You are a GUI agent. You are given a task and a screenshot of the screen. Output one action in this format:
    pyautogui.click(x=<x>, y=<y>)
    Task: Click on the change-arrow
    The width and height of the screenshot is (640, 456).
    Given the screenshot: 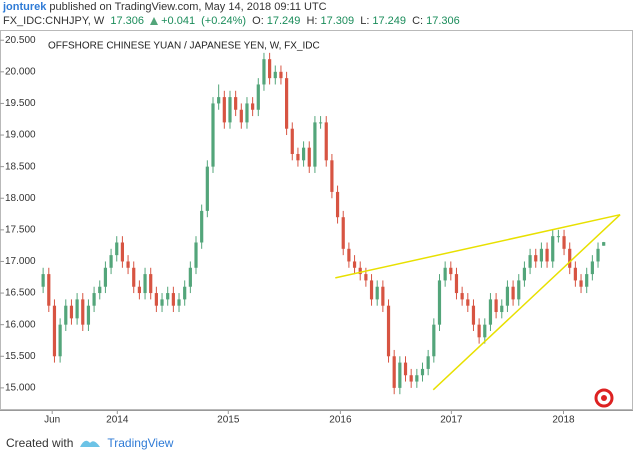 What is the action you would take?
    pyautogui.click(x=154, y=21)
    